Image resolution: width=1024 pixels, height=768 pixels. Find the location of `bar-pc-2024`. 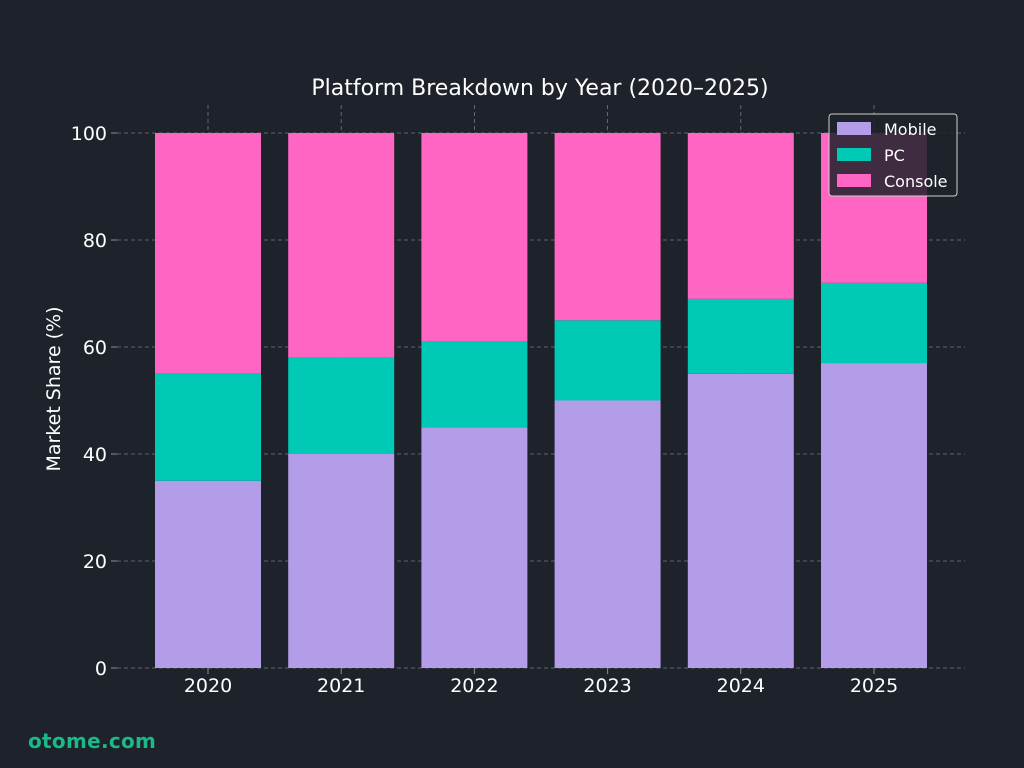

bar-pc-2024 is located at coordinates (740, 336).